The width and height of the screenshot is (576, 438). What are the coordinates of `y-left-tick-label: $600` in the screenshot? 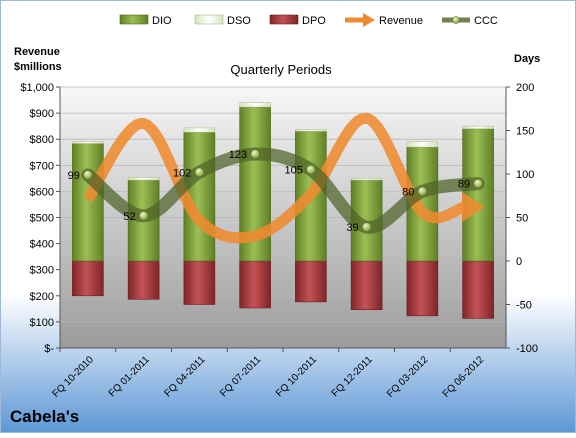 It's located at (42, 192).